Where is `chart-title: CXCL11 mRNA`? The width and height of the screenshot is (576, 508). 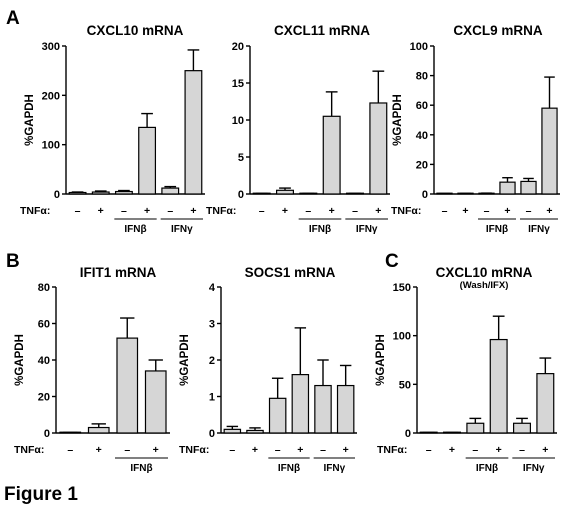 chart-title: CXCL11 mRNA is located at coordinates (322, 30).